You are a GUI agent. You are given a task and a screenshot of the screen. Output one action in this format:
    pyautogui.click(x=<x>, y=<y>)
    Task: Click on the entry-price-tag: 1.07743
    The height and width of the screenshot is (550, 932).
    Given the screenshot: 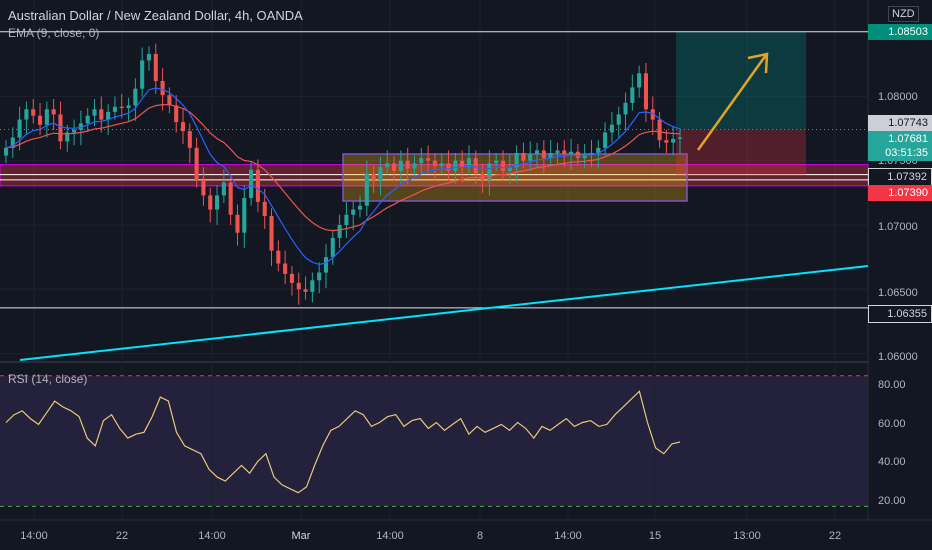 What is the action you would take?
    pyautogui.click(x=900, y=123)
    